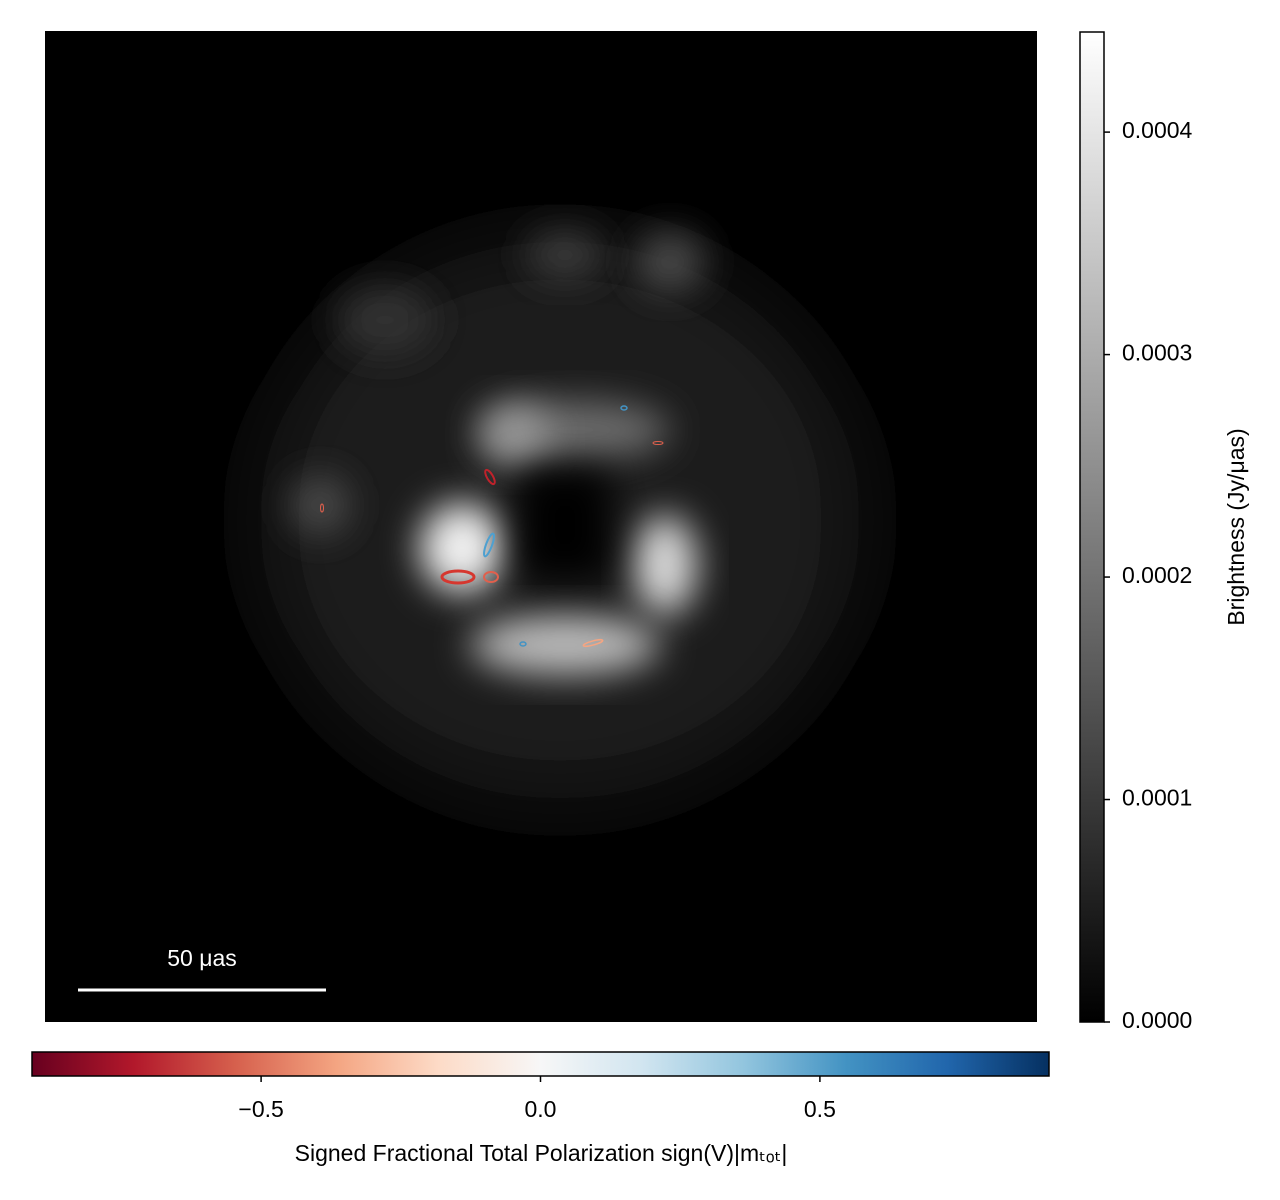 This screenshot has width=1280, height=1200. What do you see at coordinates (1157, 798) in the screenshot?
I see `colorbar-tick-label: 0.0001` at bounding box center [1157, 798].